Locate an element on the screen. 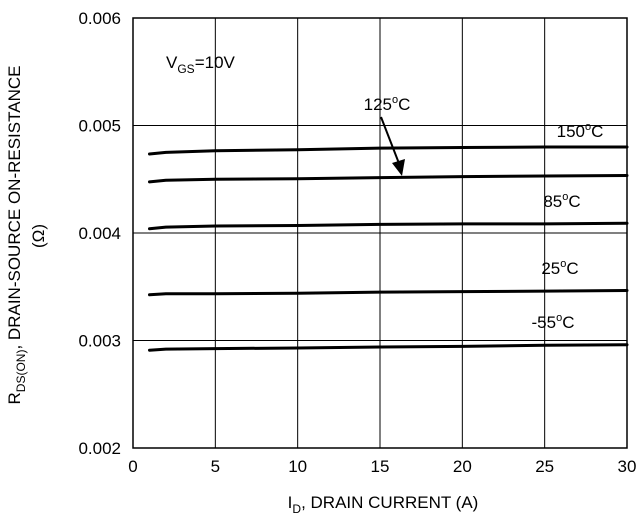 The image size is (639, 519). series-label: 150oC is located at coordinates (580, 131).